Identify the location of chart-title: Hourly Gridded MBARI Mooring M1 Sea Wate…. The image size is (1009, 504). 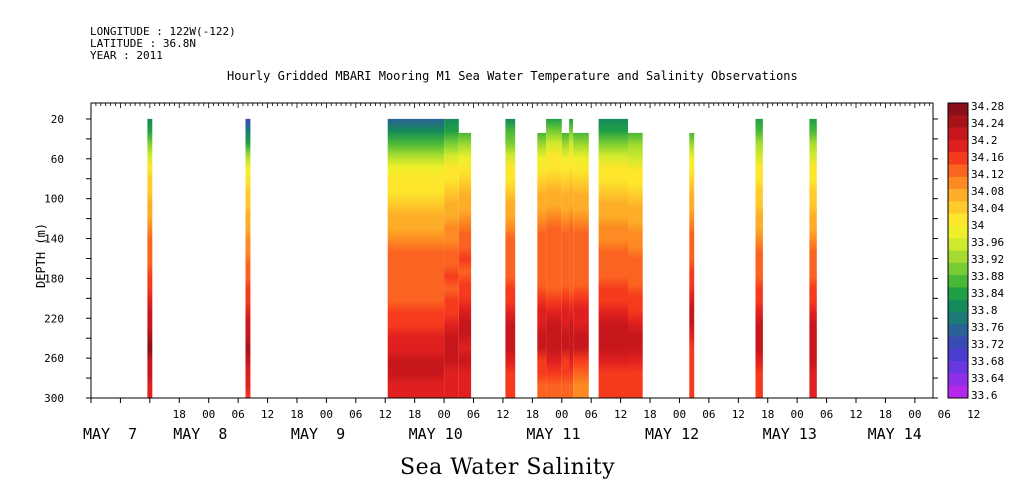
(512, 76).